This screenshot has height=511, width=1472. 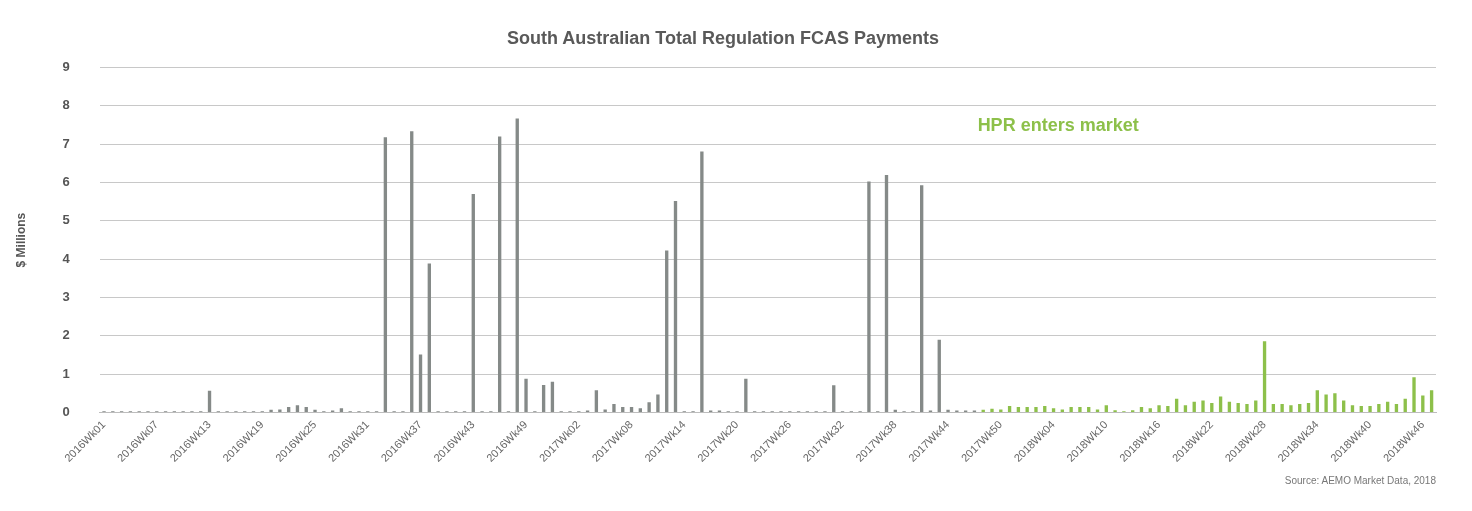 What do you see at coordinates (66, 297) in the screenshot?
I see `y-tick-label: 3` at bounding box center [66, 297].